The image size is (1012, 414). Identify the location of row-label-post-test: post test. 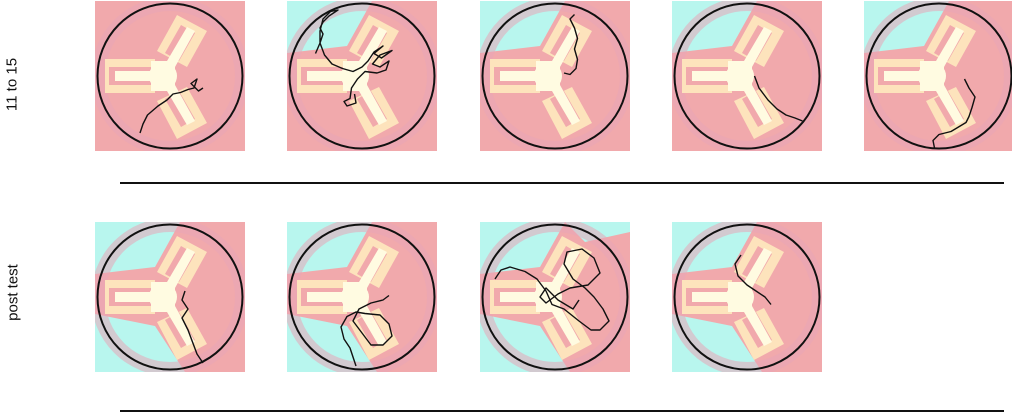
(13, 292).